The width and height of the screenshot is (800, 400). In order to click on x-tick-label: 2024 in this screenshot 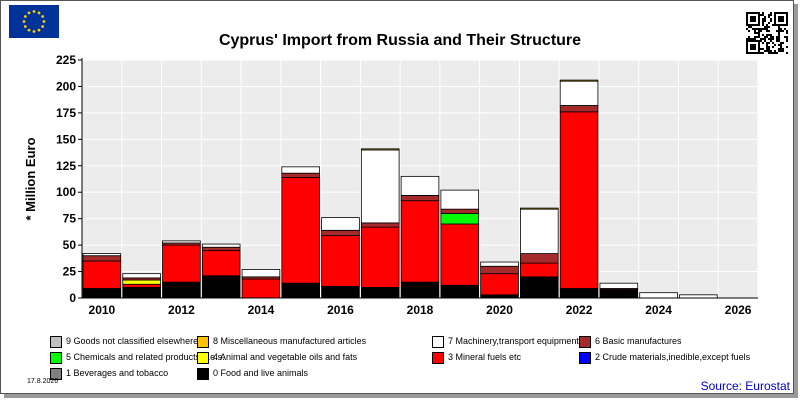, I will do `click(658, 310)`.